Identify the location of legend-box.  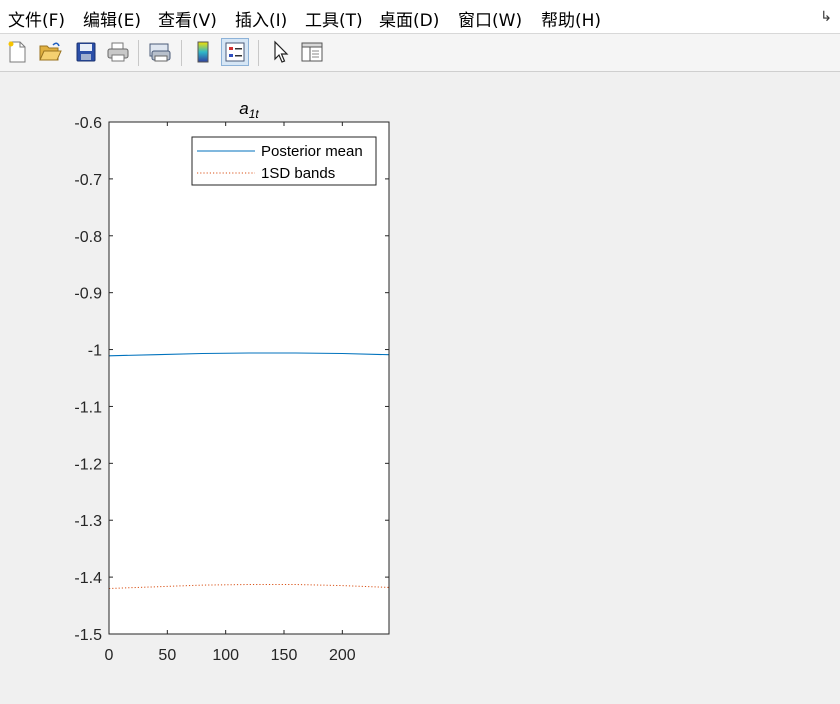
(284, 161).